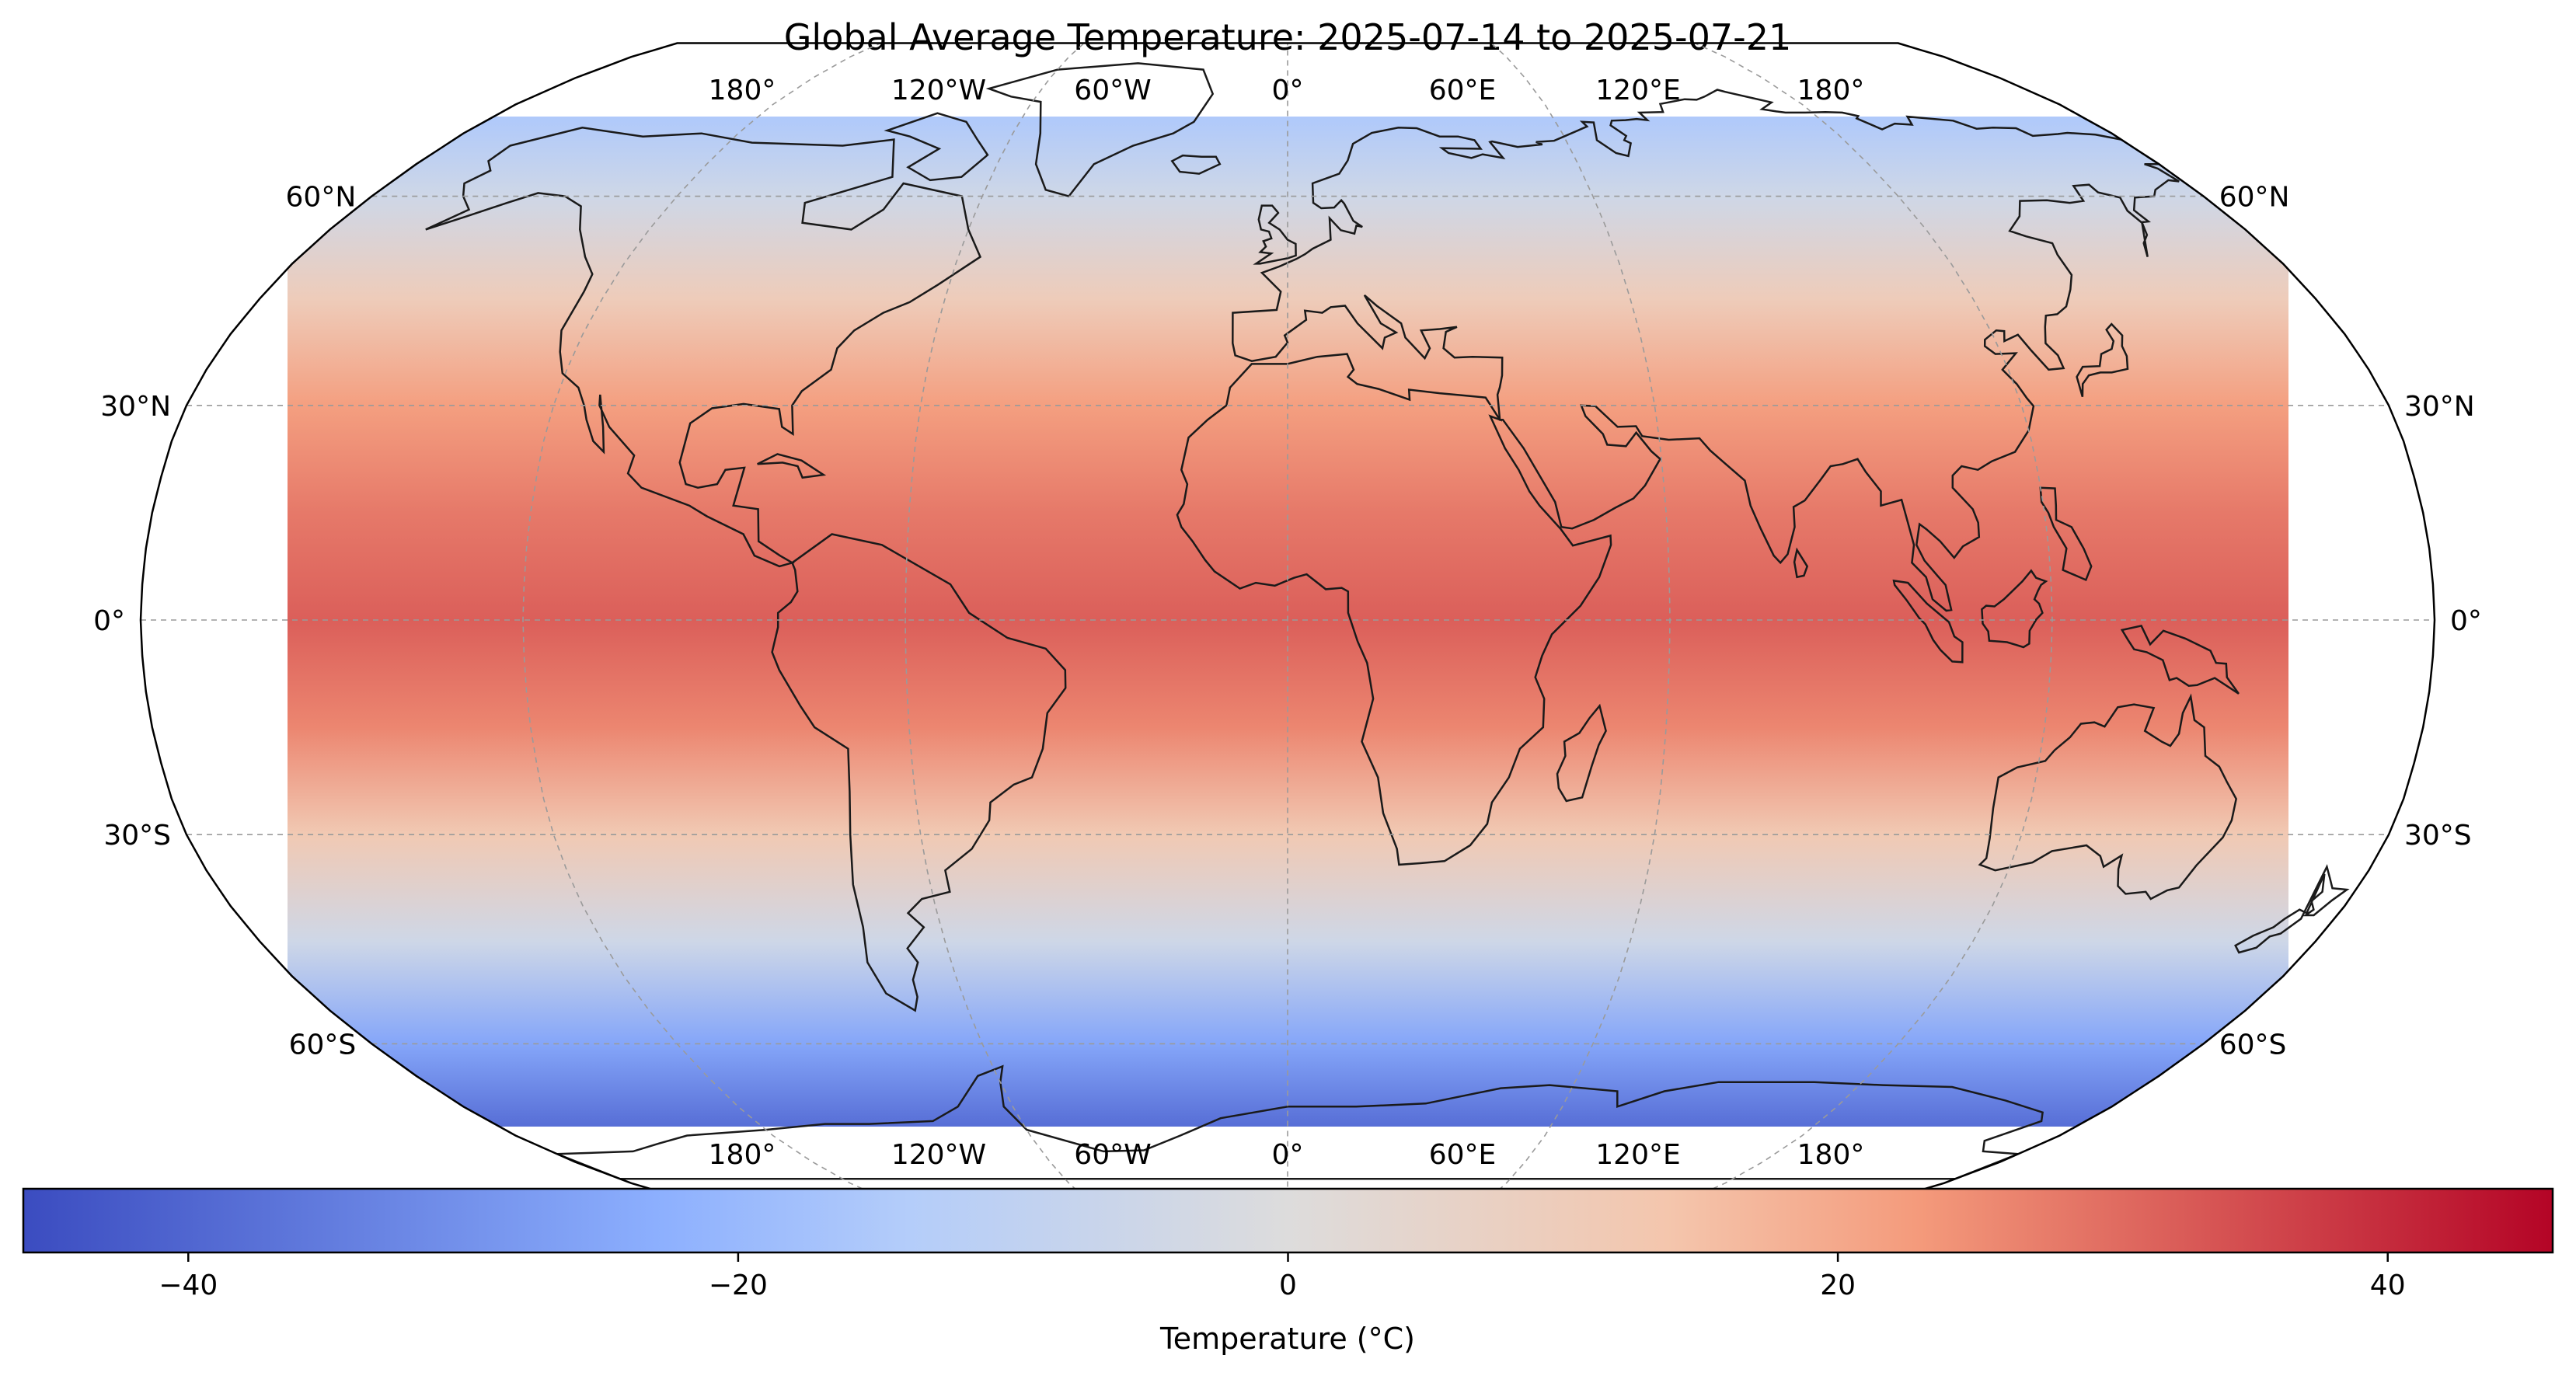 Image resolution: width=2576 pixels, height=1376 pixels. I want to click on coastline-new-guinea, so click(2180, 659).